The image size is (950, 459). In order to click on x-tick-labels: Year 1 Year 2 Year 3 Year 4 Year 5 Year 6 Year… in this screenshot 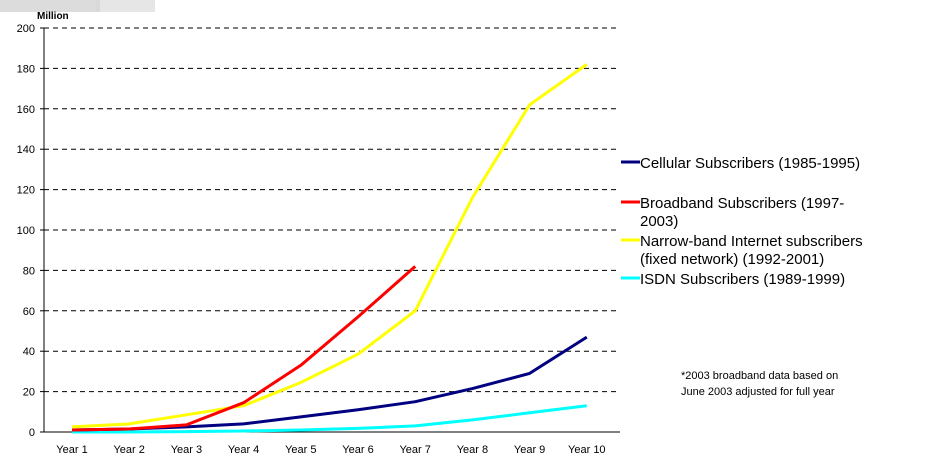, I will do `click(330, 450)`.